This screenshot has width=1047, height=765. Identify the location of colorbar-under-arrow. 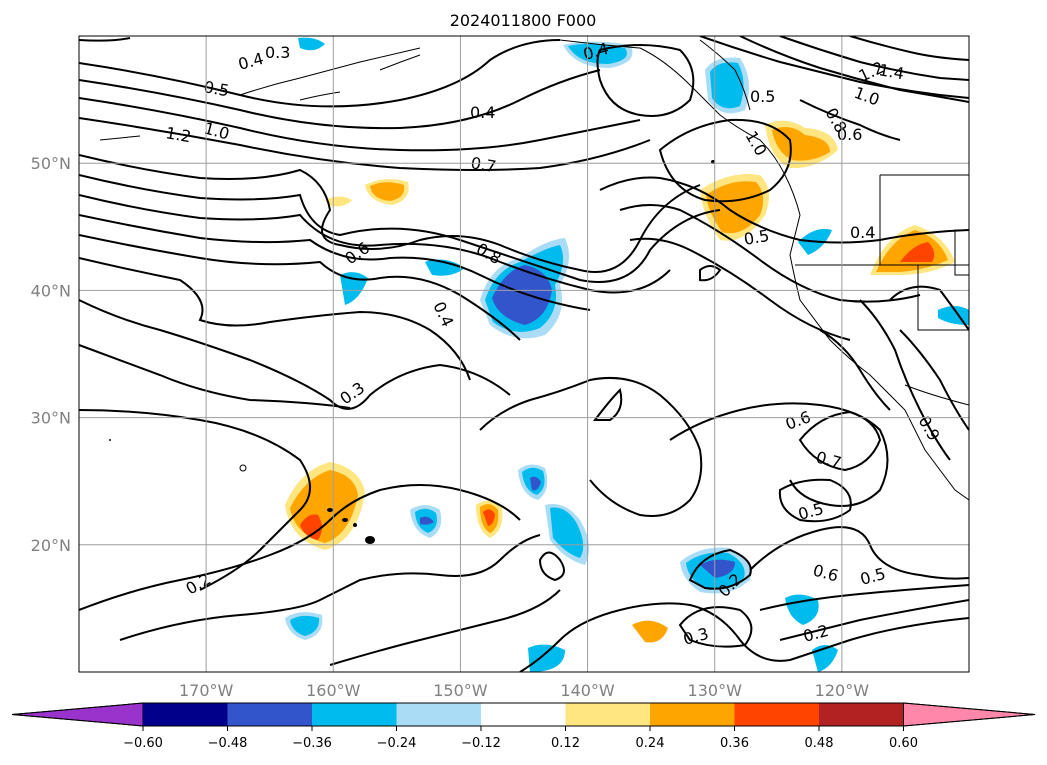
(77, 714).